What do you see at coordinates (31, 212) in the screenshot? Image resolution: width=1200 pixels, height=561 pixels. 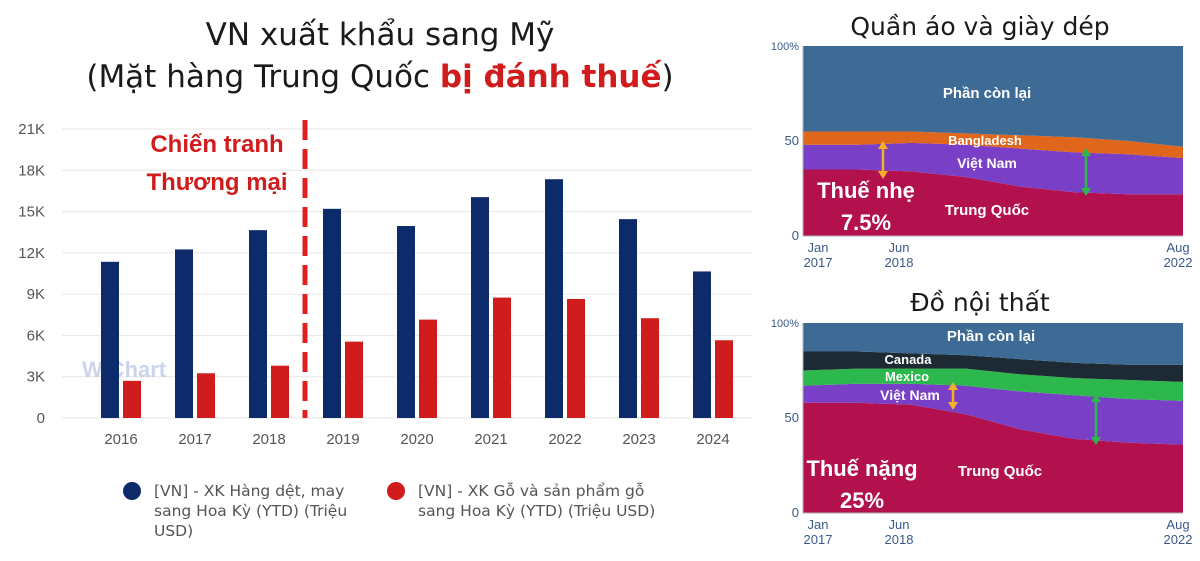 I see `y-tick-label: 15K` at bounding box center [31, 212].